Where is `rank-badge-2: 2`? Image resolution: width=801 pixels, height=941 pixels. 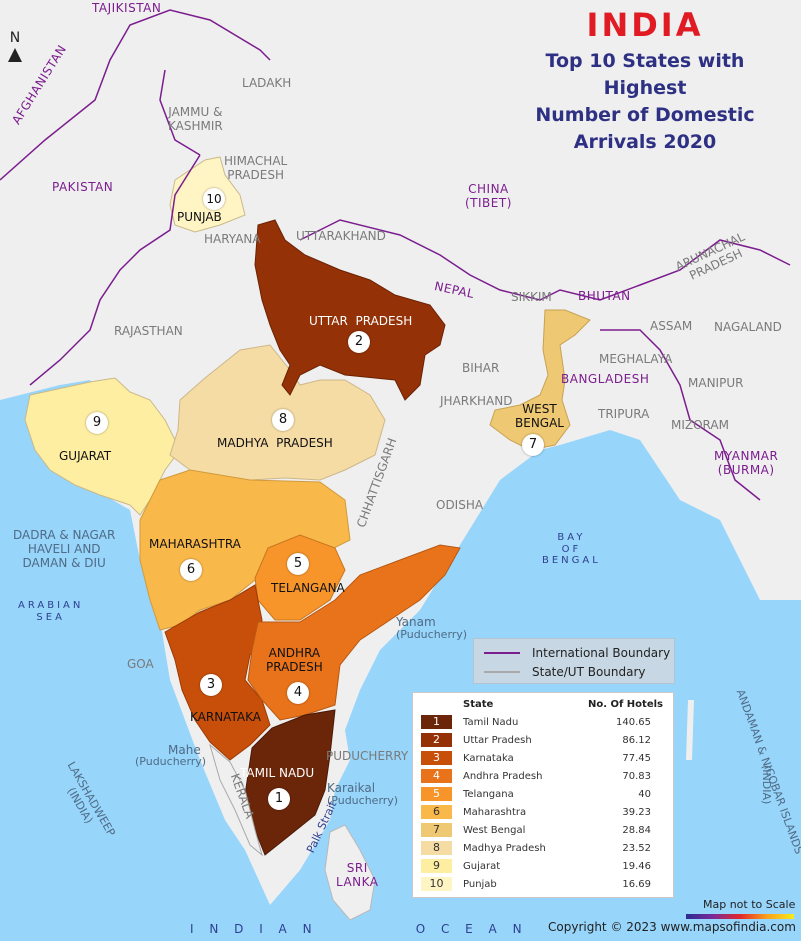
rank-badge-2: 2 is located at coordinates (359, 342).